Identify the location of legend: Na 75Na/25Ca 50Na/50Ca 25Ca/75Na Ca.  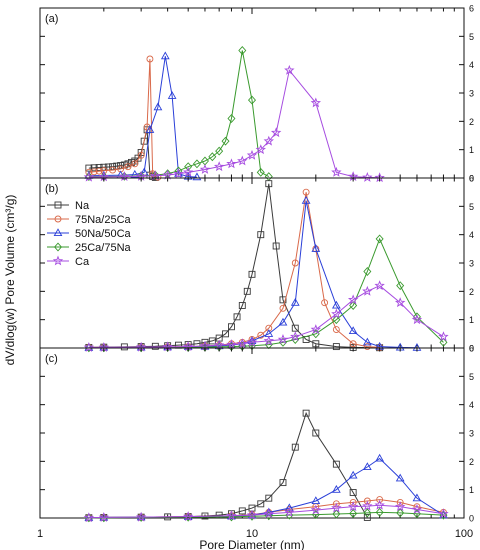
(89, 234).